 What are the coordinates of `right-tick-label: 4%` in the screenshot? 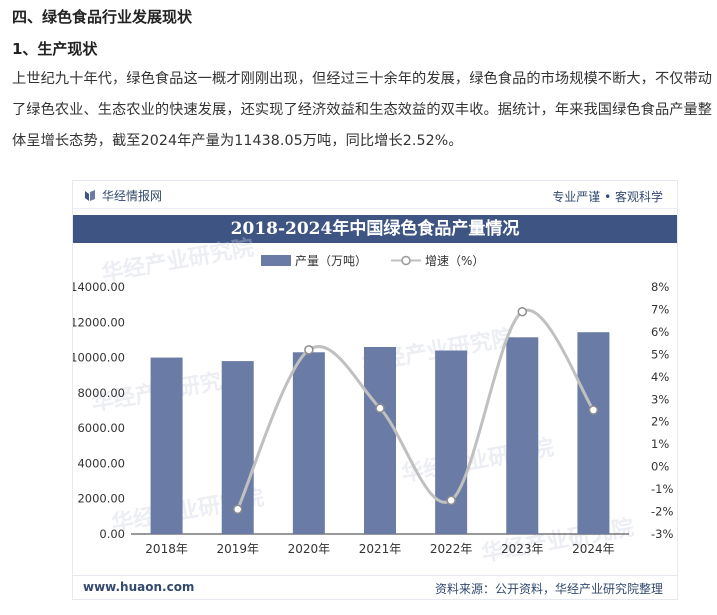 It's located at (660, 377).